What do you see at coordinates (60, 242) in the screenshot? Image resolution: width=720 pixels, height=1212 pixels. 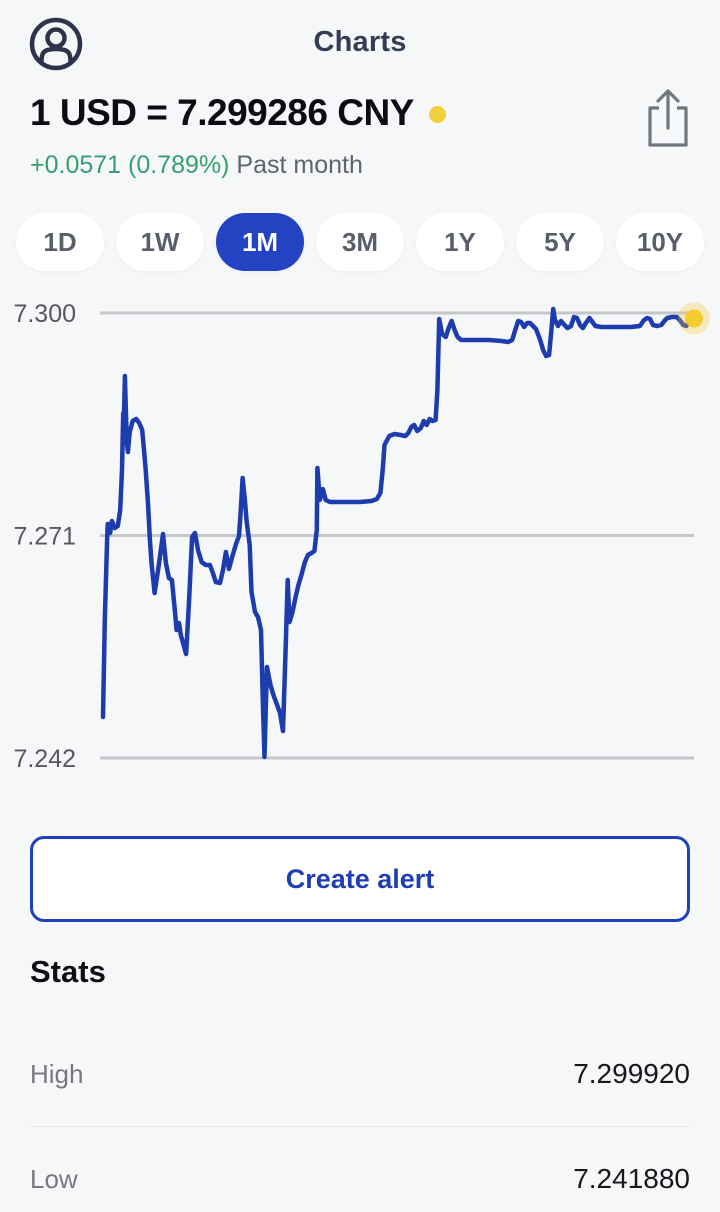 I see `range-tab-1d: 1D` at bounding box center [60, 242].